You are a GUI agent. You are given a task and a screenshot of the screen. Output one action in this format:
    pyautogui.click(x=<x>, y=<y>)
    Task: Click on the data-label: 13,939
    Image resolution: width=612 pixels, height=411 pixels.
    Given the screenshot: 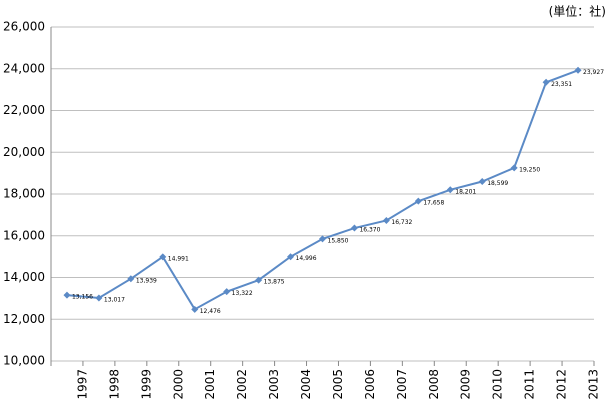 What is the action you would take?
    pyautogui.click(x=146, y=280)
    